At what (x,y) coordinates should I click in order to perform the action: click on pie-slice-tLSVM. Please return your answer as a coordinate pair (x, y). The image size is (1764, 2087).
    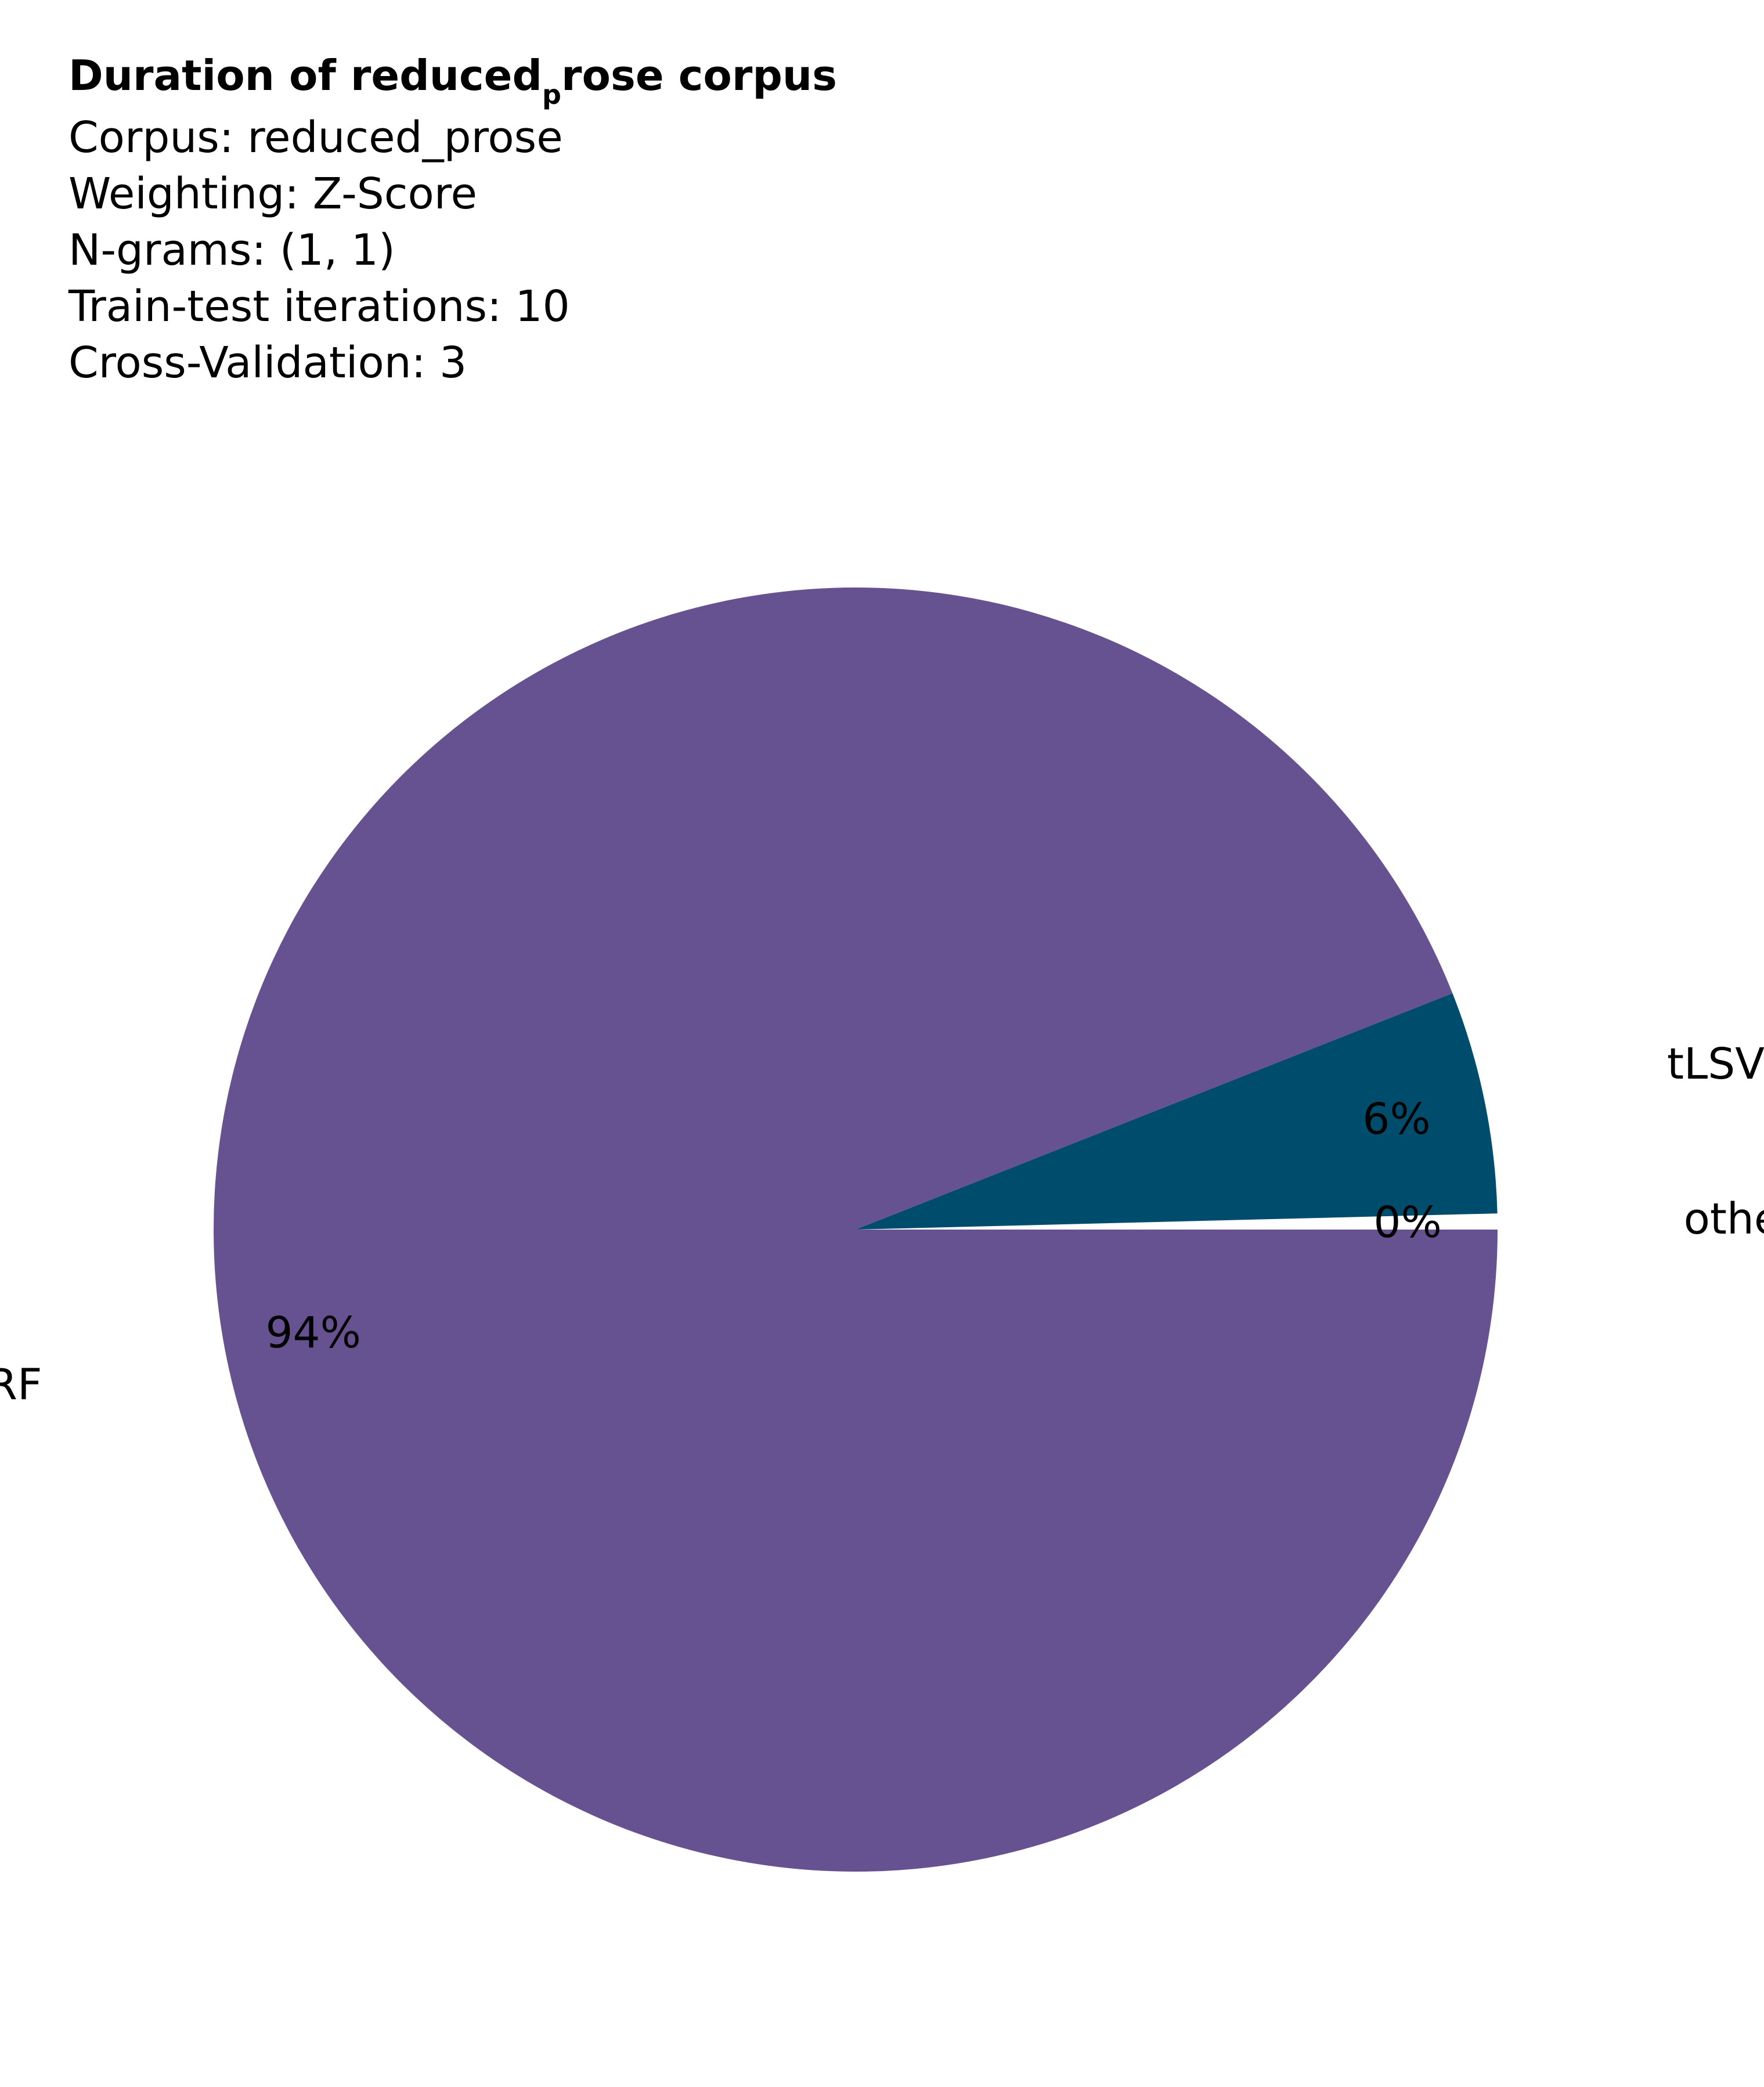
    Looking at the image, I should click on (1177, 1111).